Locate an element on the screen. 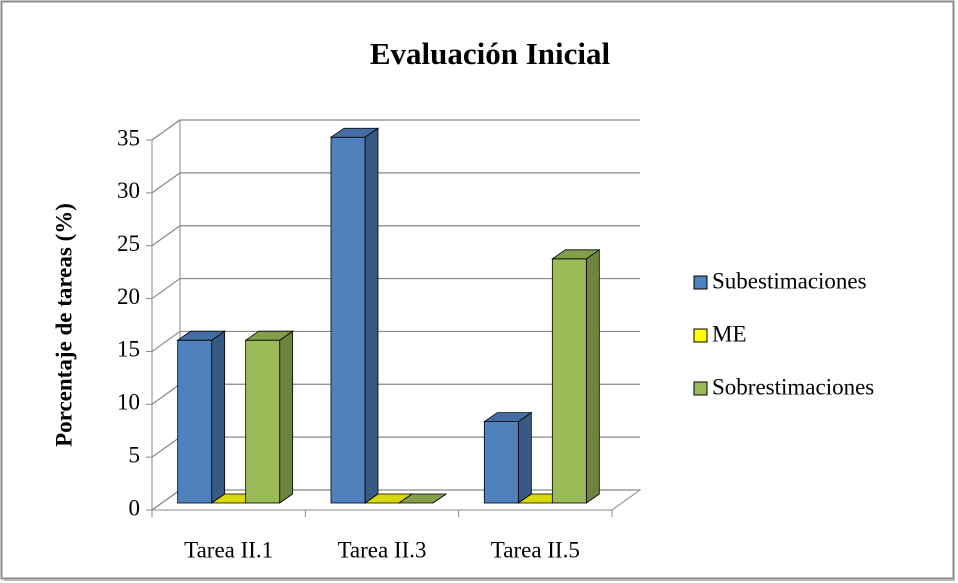 The height and width of the screenshot is (583, 958). y-tick-label: 35 is located at coordinates (128, 137).